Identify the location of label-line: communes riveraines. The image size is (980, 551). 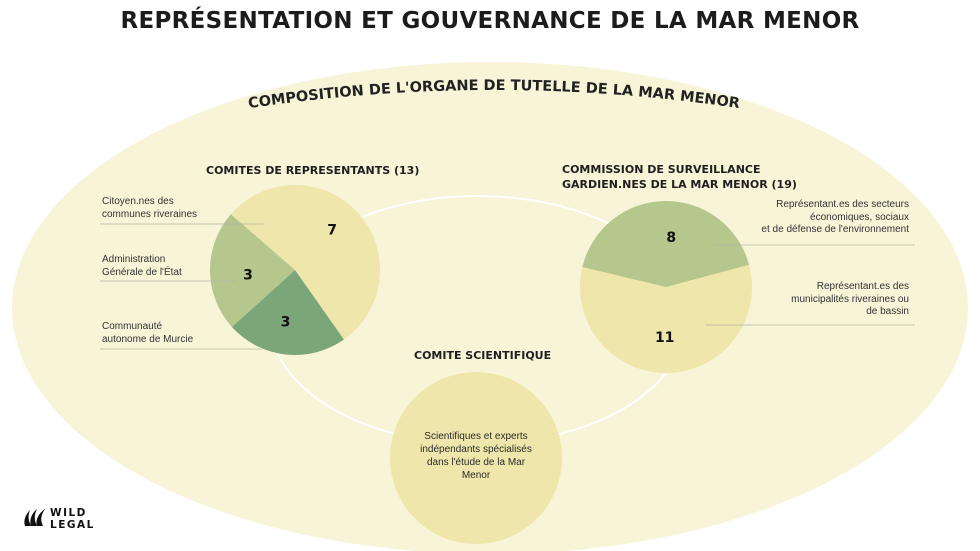
(150, 214).